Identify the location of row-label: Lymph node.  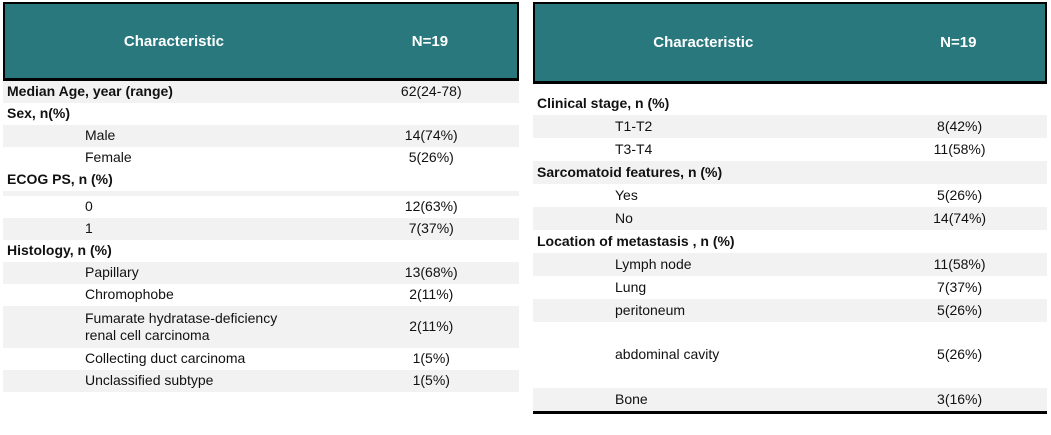
(653, 263).